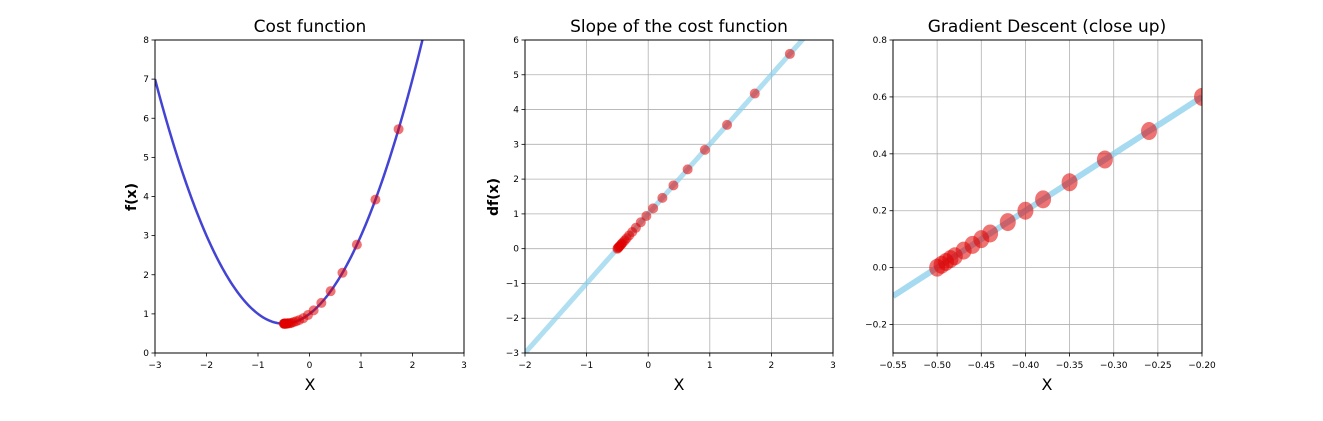  I want to click on y-tick-label: −1, so click(512, 284).